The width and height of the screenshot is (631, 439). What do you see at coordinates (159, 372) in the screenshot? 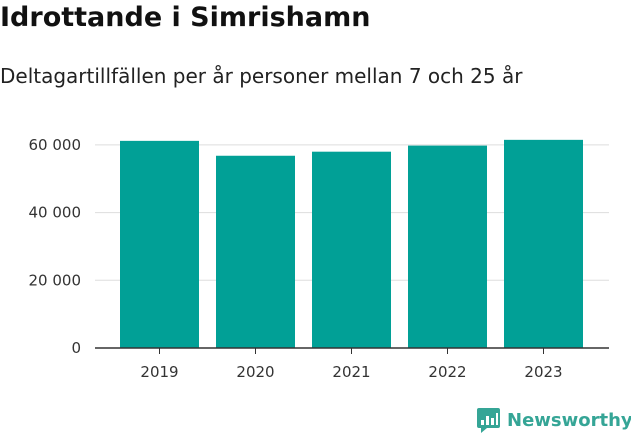
I see `x-tick-label: 2019` at bounding box center [159, 372].